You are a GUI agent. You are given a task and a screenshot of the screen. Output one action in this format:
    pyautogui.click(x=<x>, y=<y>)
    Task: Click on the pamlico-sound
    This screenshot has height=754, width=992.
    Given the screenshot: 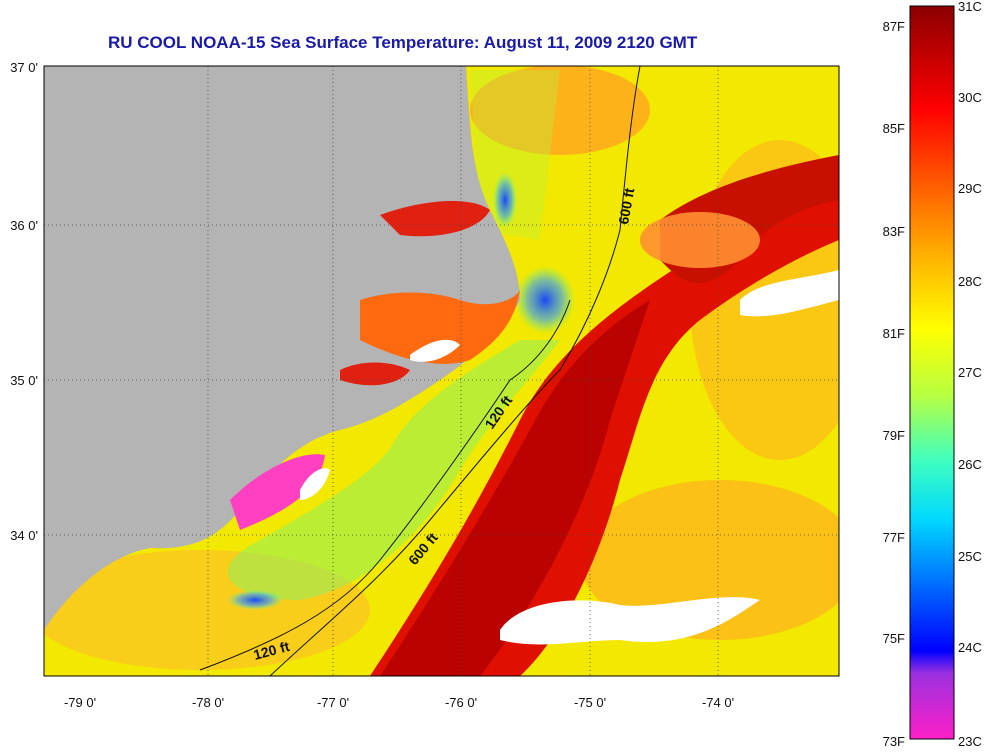 What is the action you would take?
    pyautogui.click(x=440, y=327)
    